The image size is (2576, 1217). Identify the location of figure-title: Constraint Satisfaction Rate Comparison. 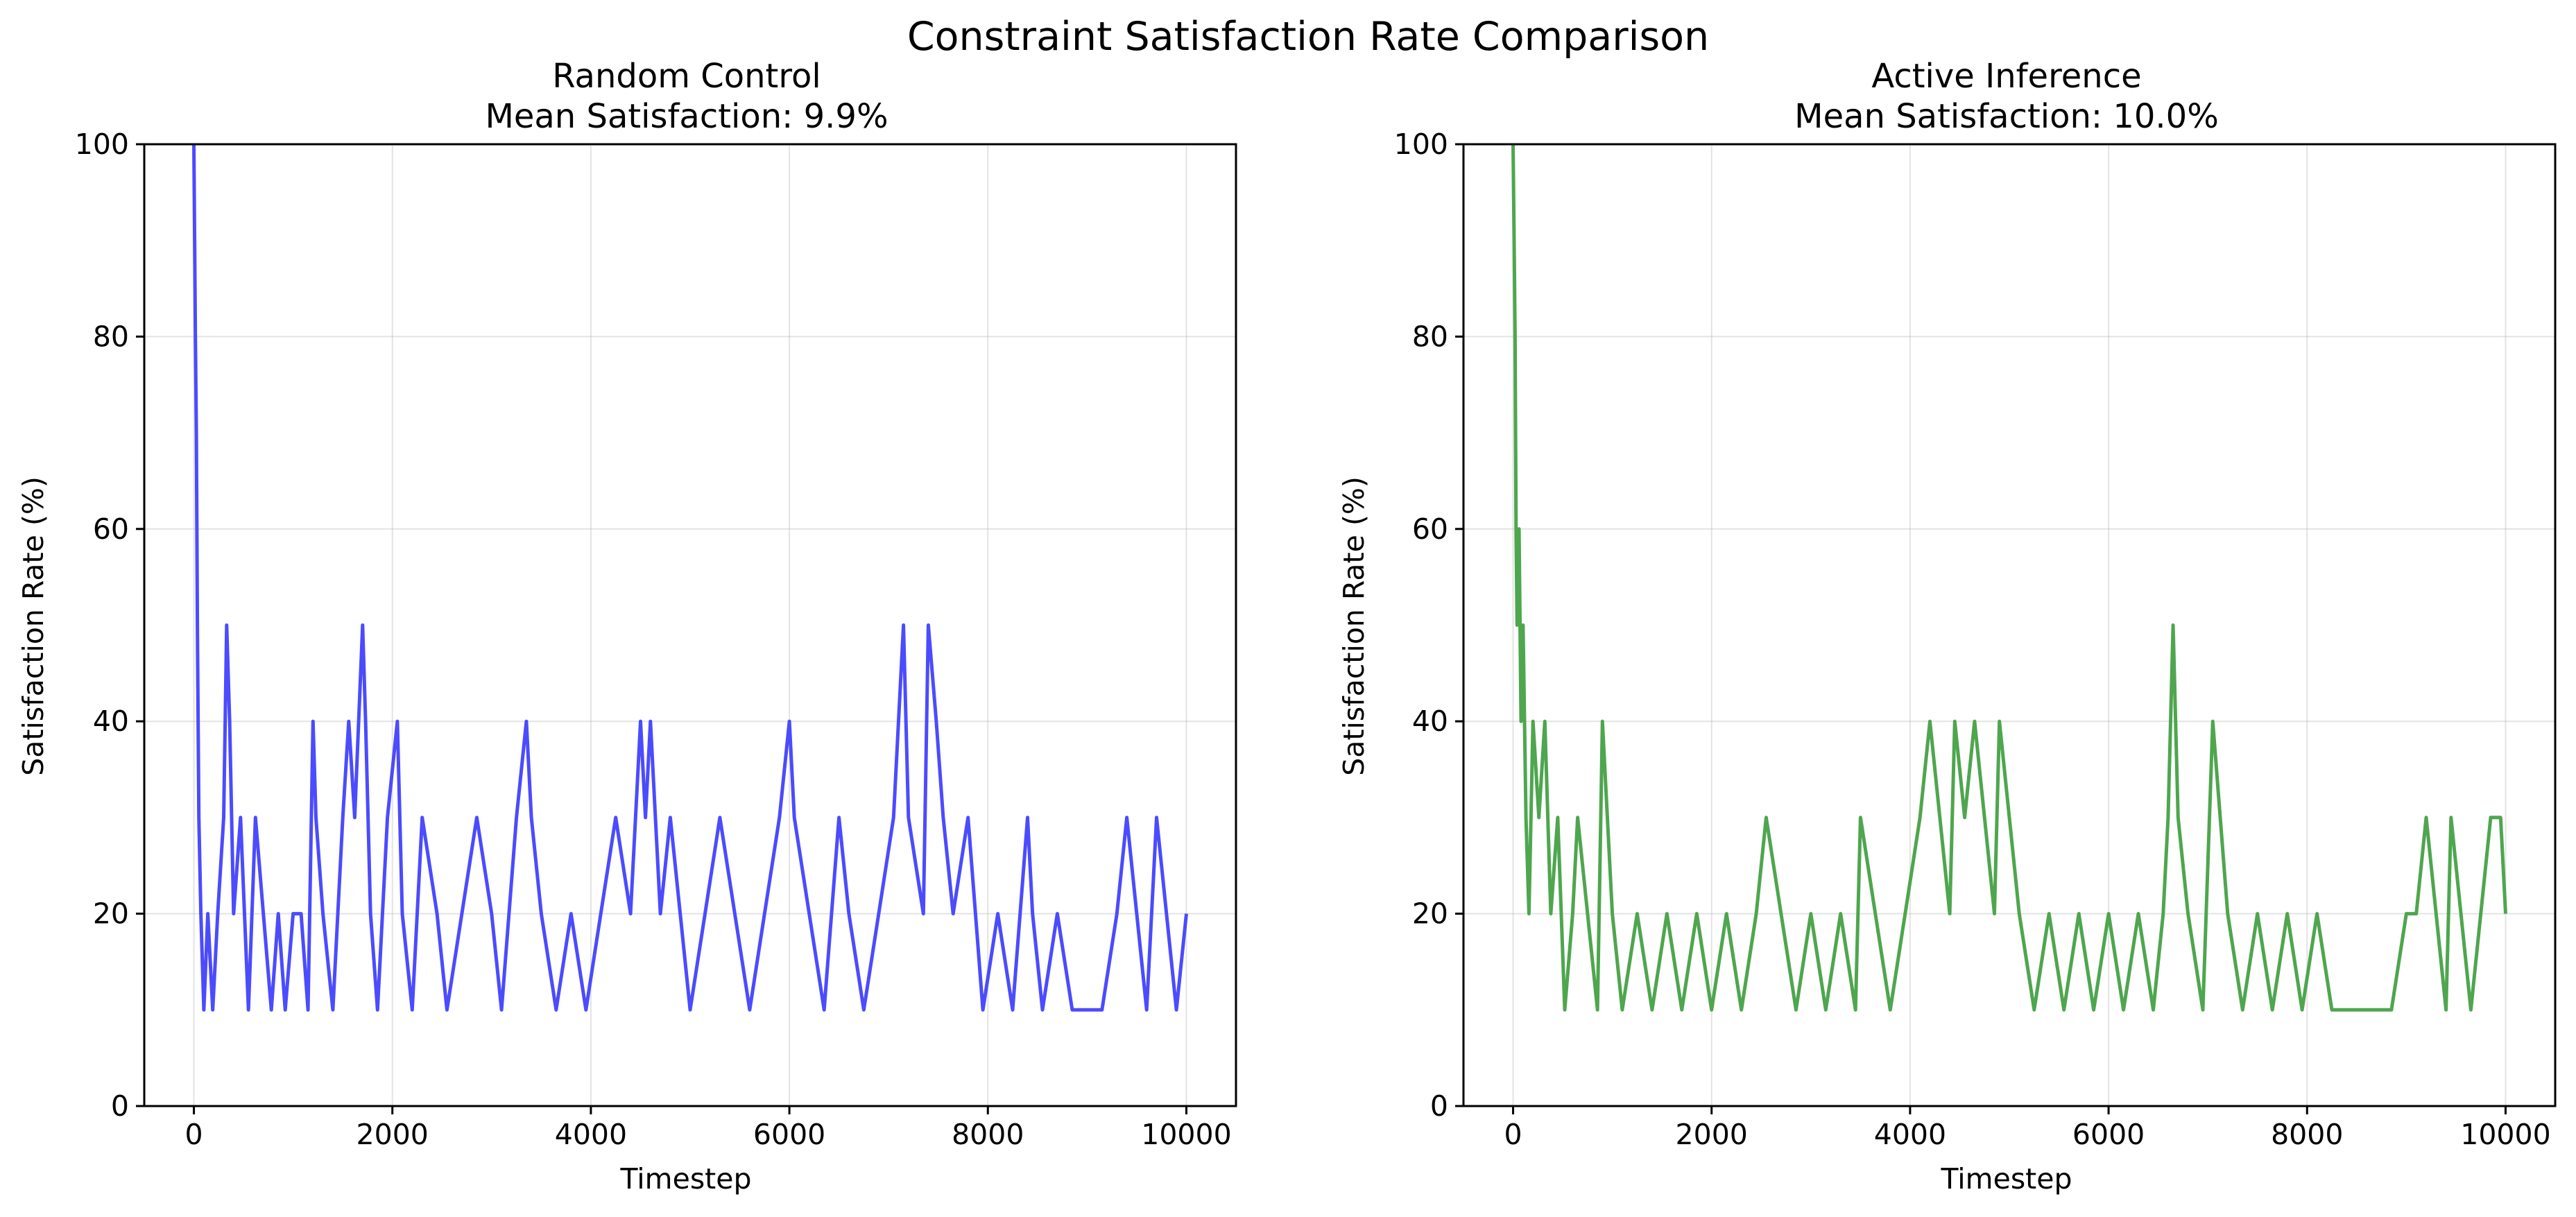
(1308, 37).